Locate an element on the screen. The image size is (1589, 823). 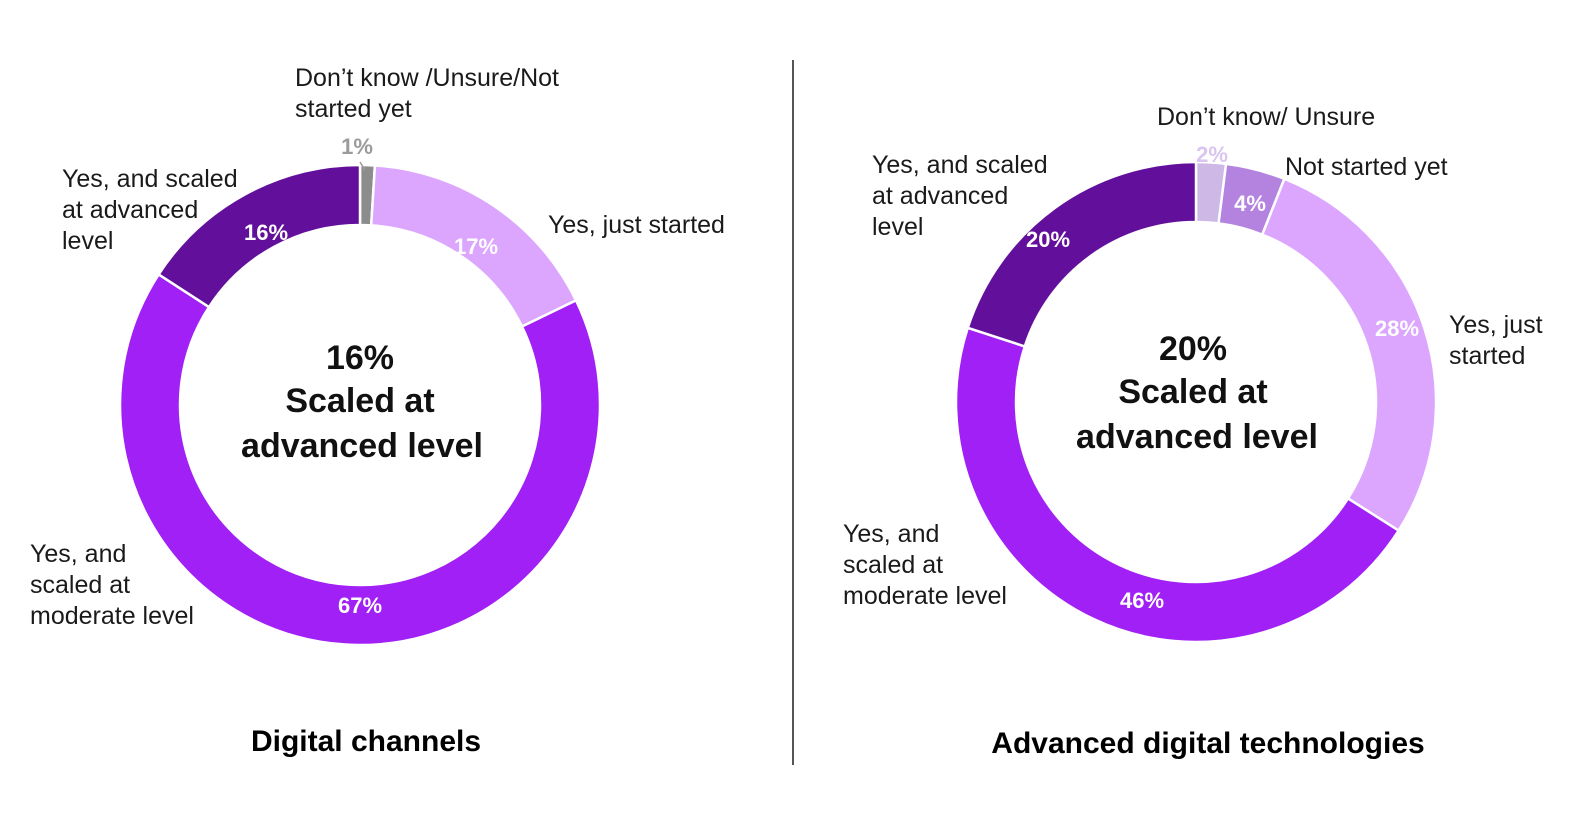
c0-pct-label-advanced: 16% is located at coordinates (266, 232).